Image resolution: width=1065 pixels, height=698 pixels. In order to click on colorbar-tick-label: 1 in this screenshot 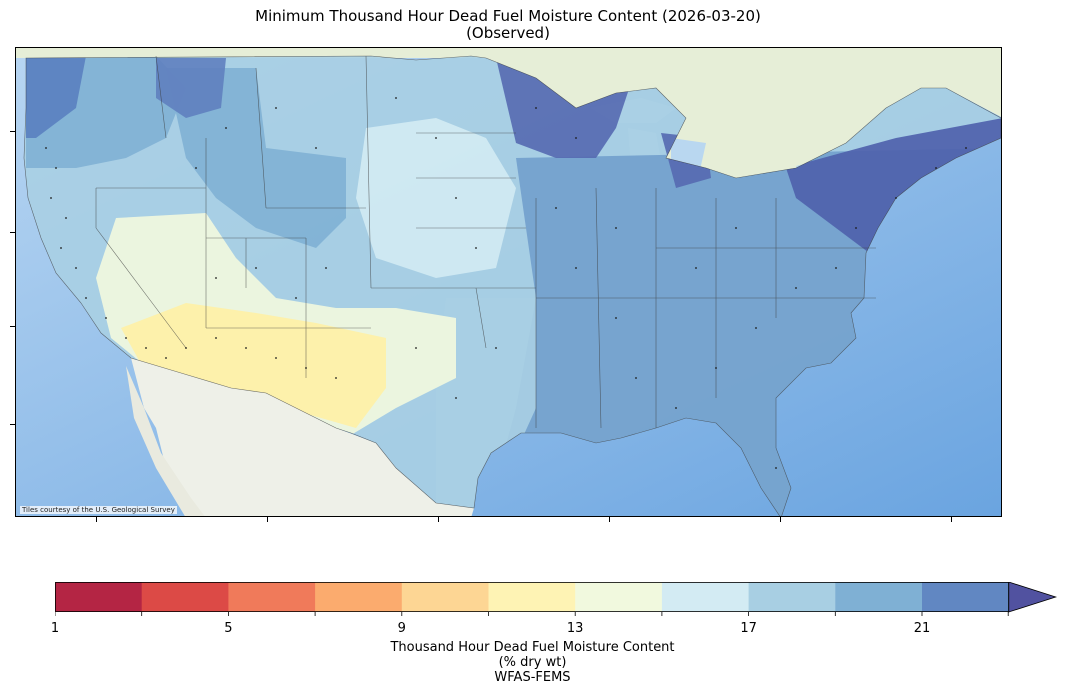, I will do `click(55, 628)`.